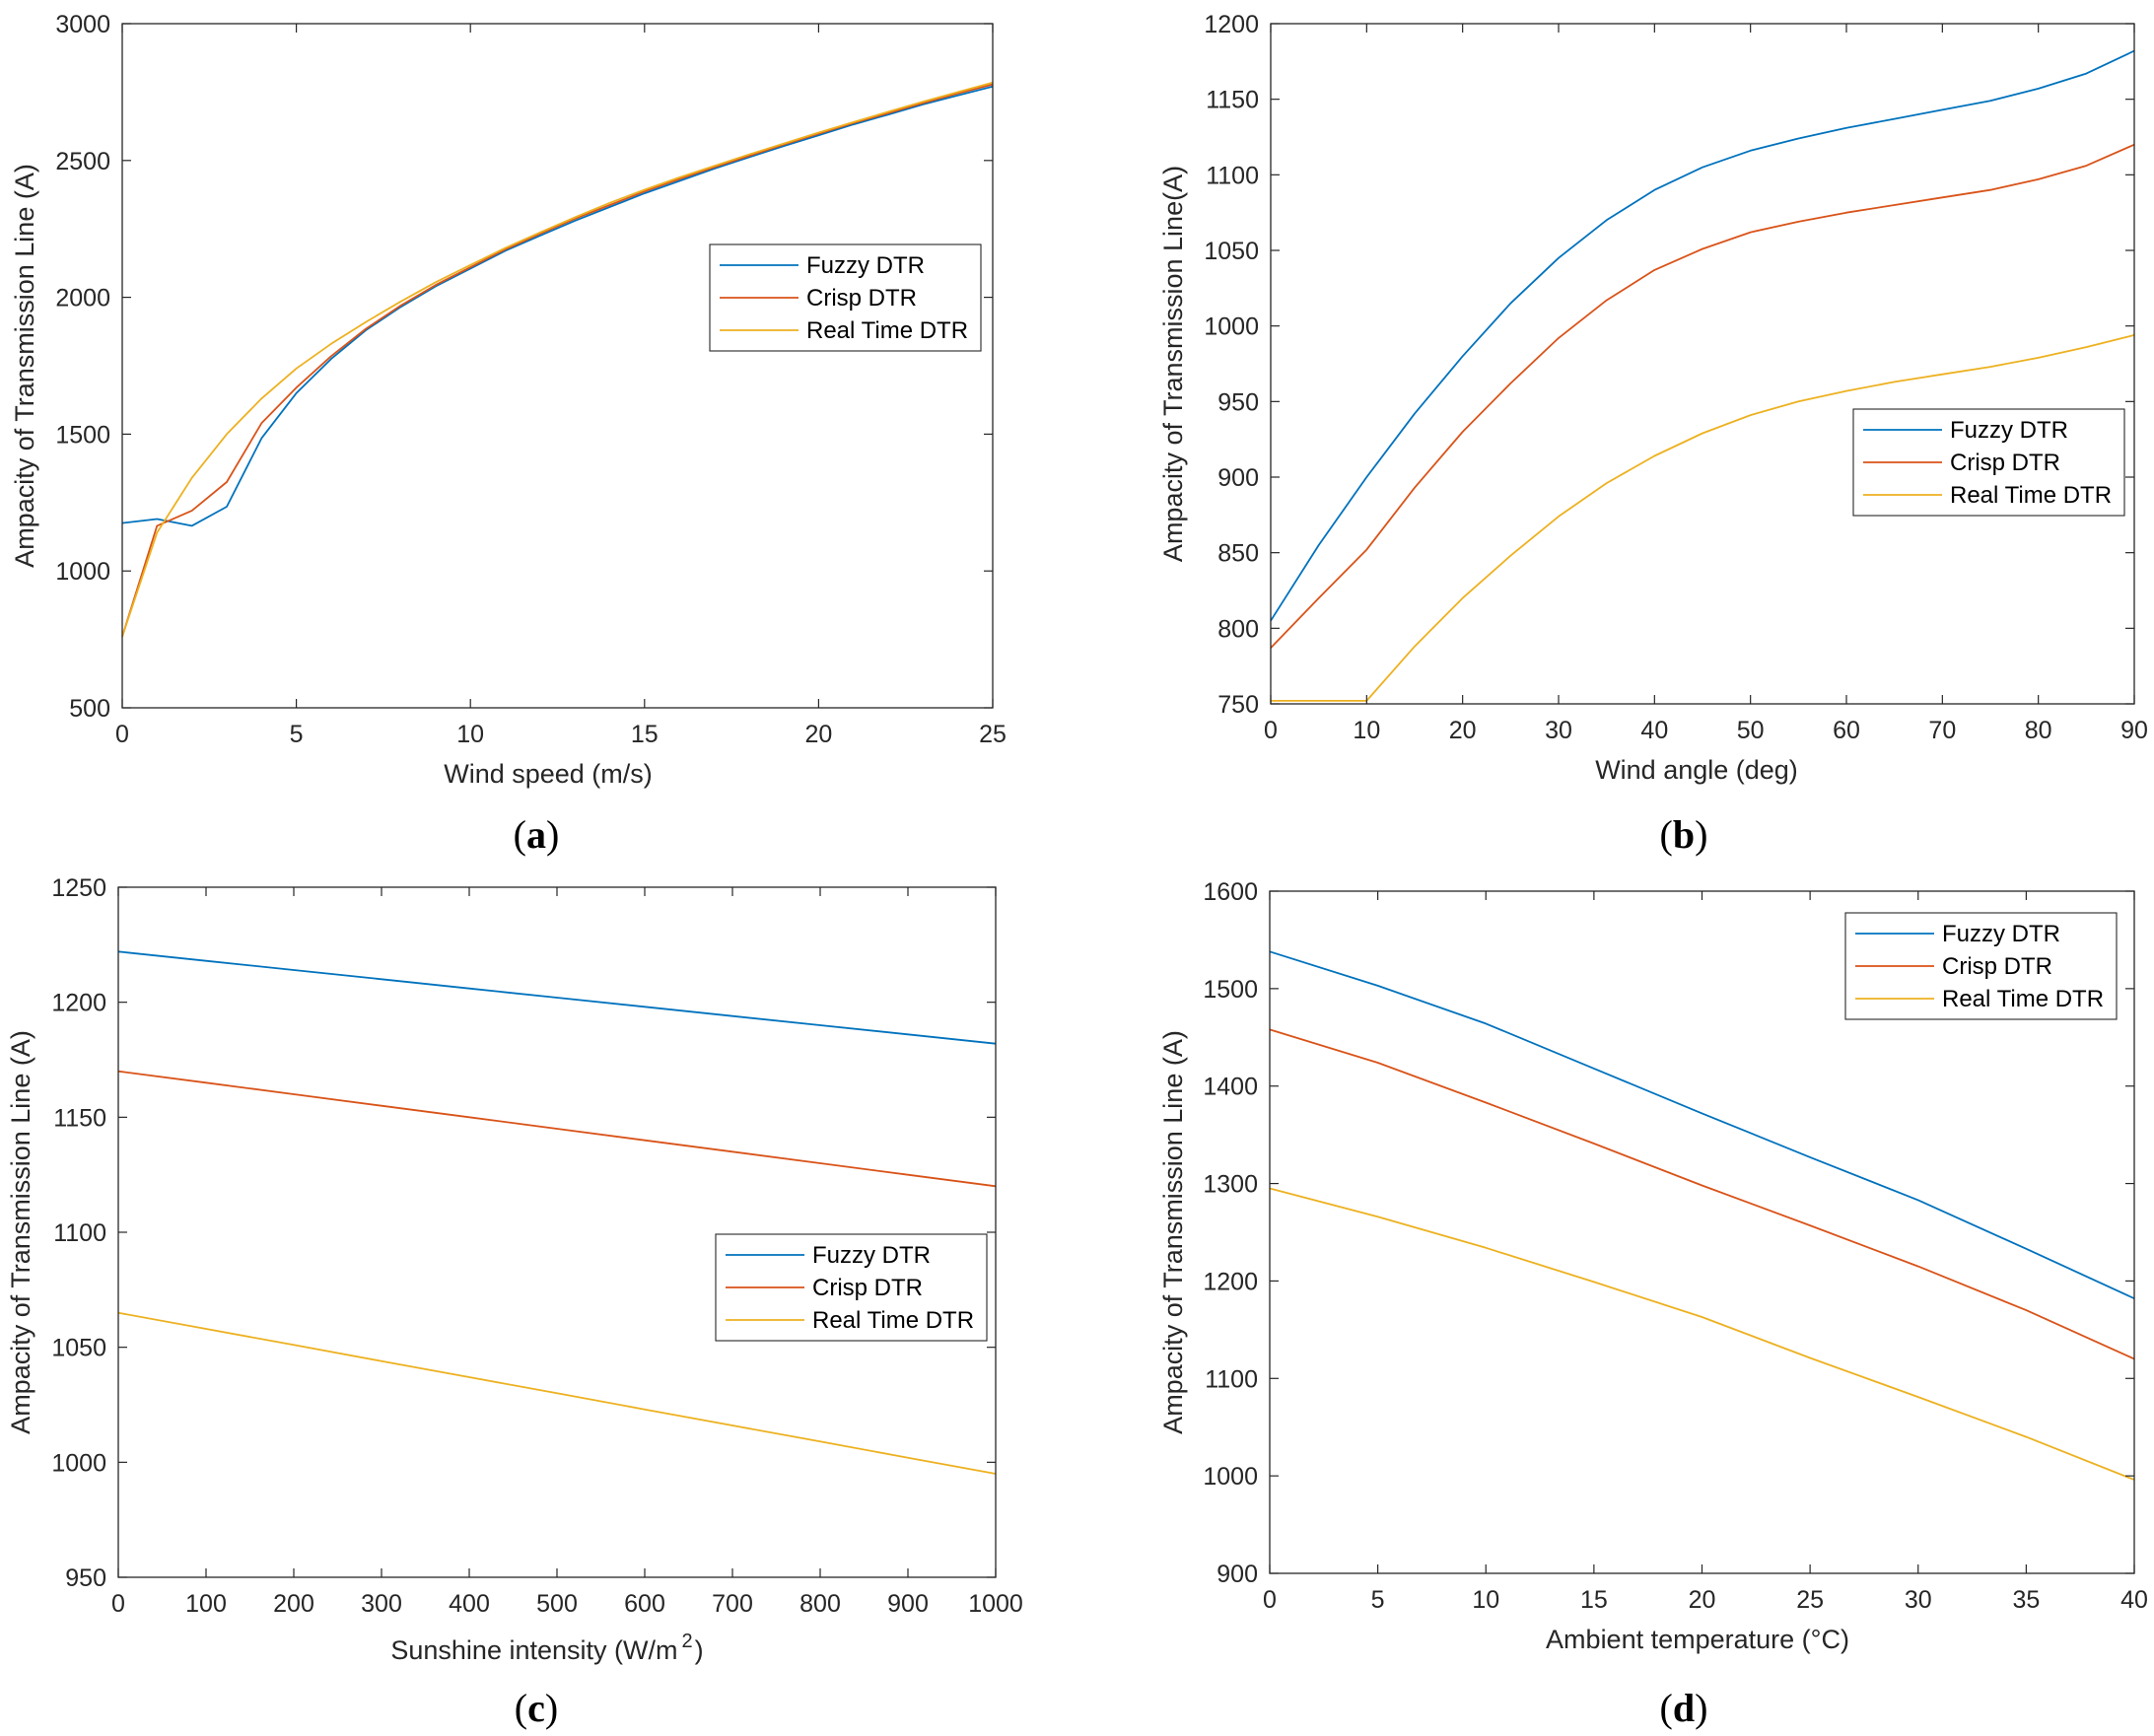 Image resolution: width=2154 pixels, height=1736 pixels. Describe the element at coordinates (1231, 327) in the screenshot. I see `panel-b-ytick-label: 1000` at that location.